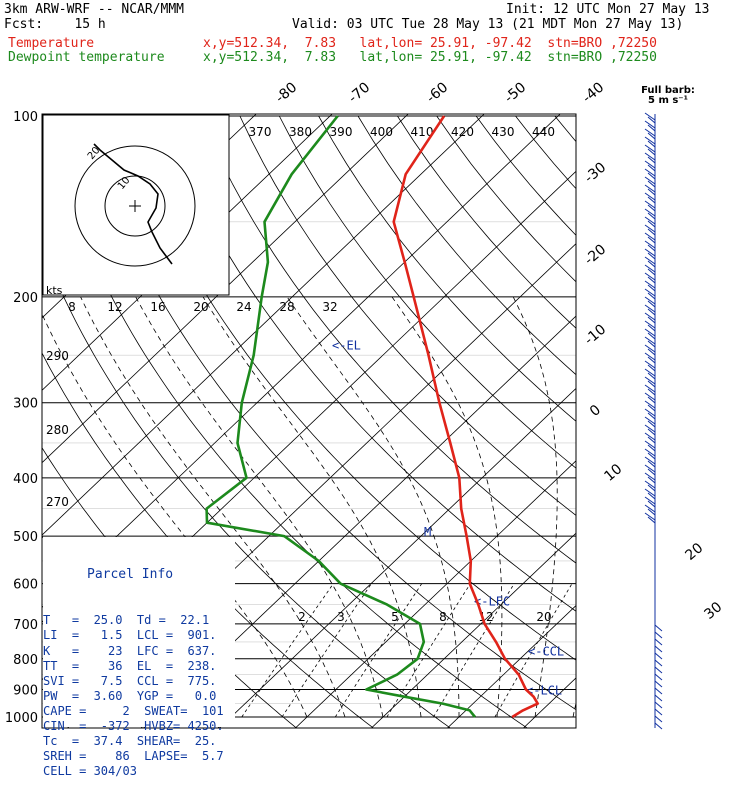 This screenshot has height=795, width=740. Describe the element at coordinates (706, 423) in the screenshot. I see `dry-adiabat` at that location.